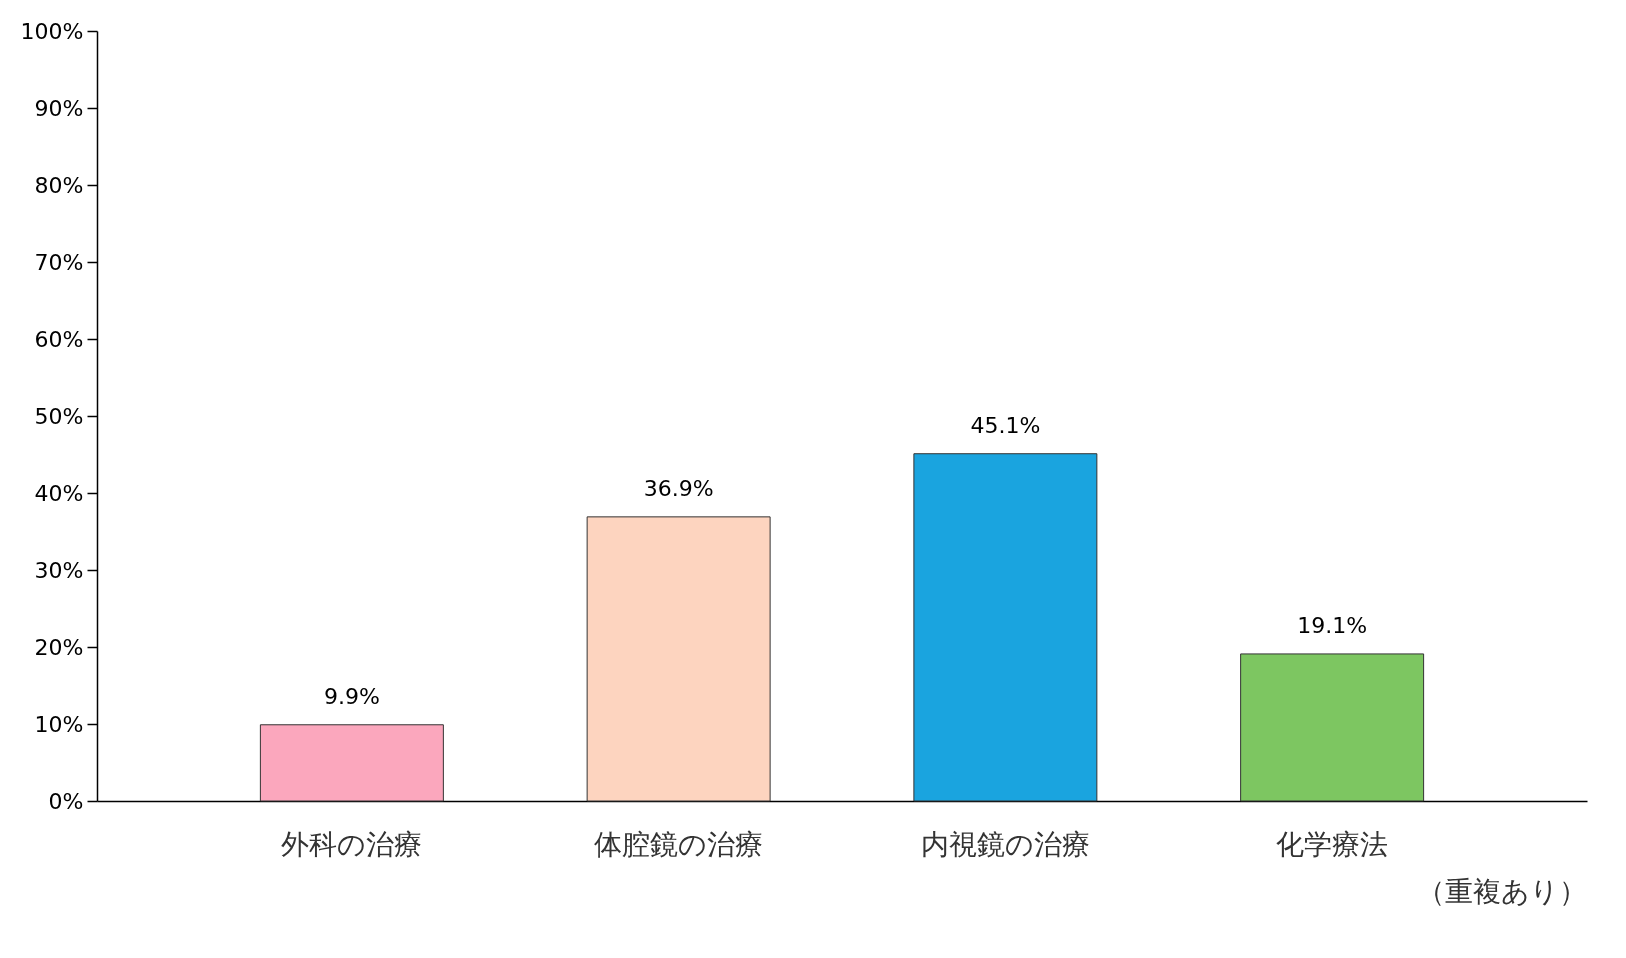 This screenshot has width=1626, height=958. Describe the element at coordinates (59, 724) in the screenshot. I see `y-tick-label: 10%` at that location.